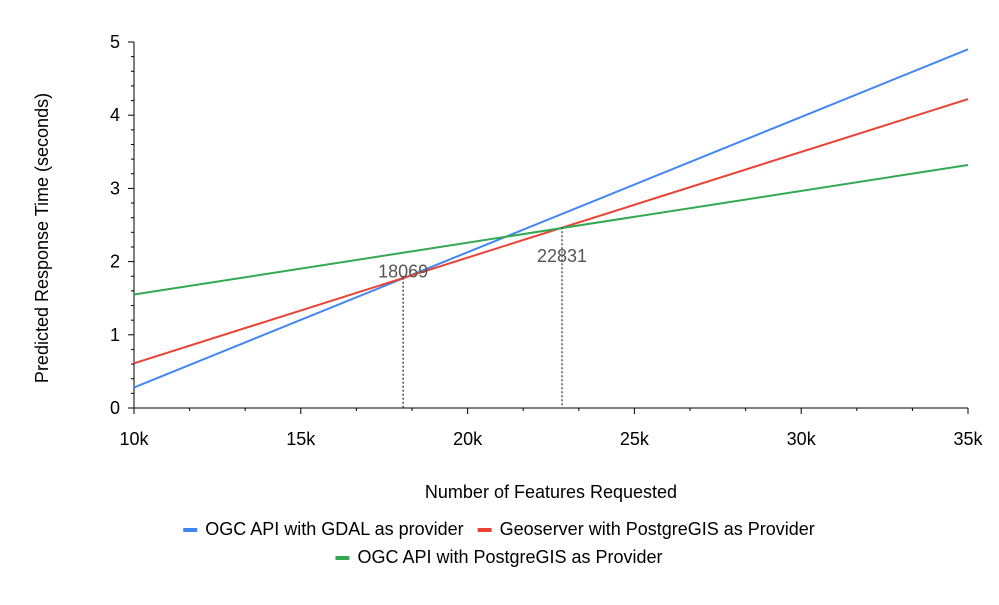 The image size is (999, 605). Describe the element at coordinates (802, 439) in the screenshot. I see `x-tick-label: 30k` at that location.